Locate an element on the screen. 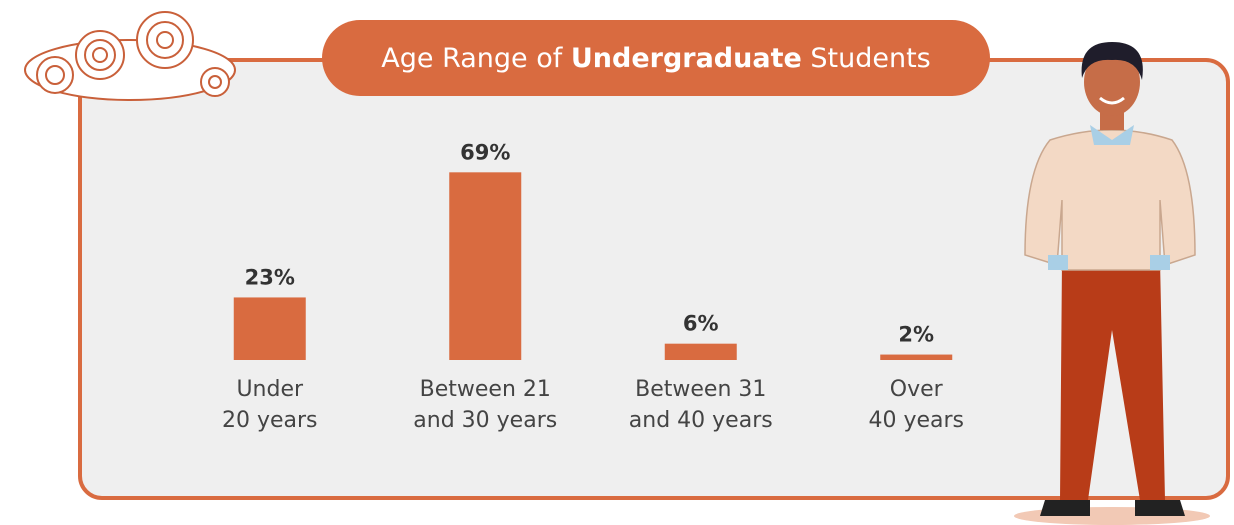 This screenshot has height=525, width=1234. category-label: and 40 years is located at coordinates (701, 420).